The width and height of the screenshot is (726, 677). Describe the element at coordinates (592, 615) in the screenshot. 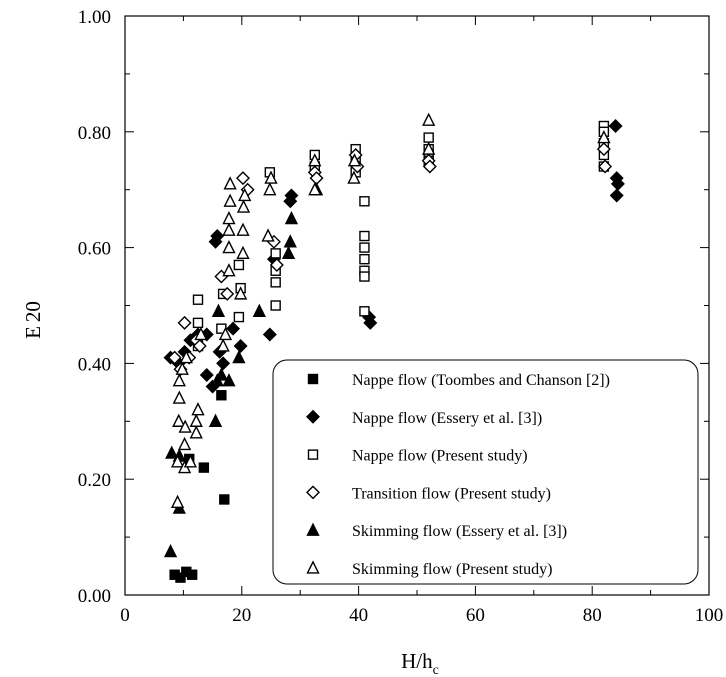

I see `x-tick-label: 80` at that location.